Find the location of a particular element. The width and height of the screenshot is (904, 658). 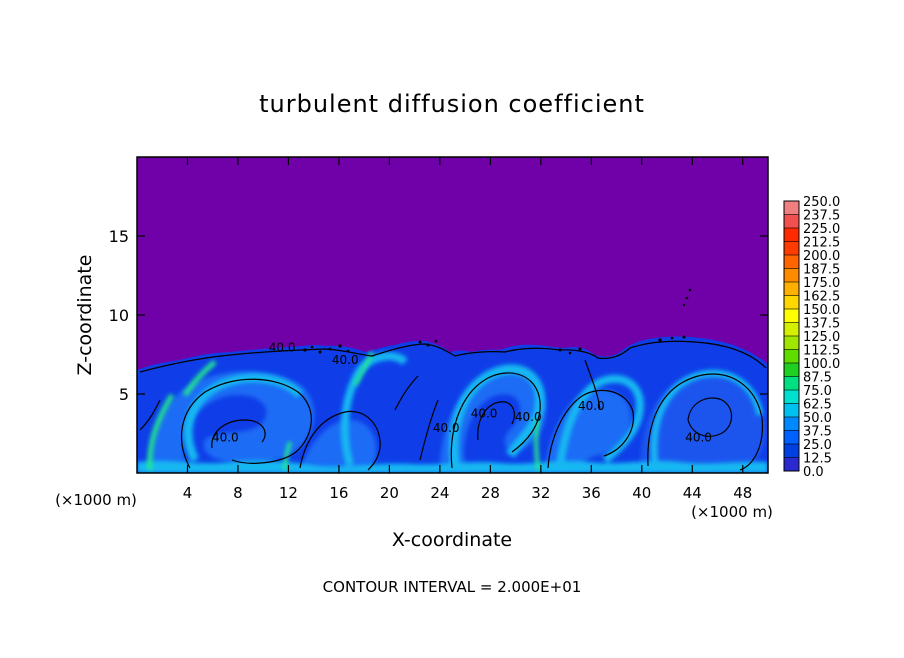

chart-title: turbulent diffusion coefficient is located at coordinates (452, 104).